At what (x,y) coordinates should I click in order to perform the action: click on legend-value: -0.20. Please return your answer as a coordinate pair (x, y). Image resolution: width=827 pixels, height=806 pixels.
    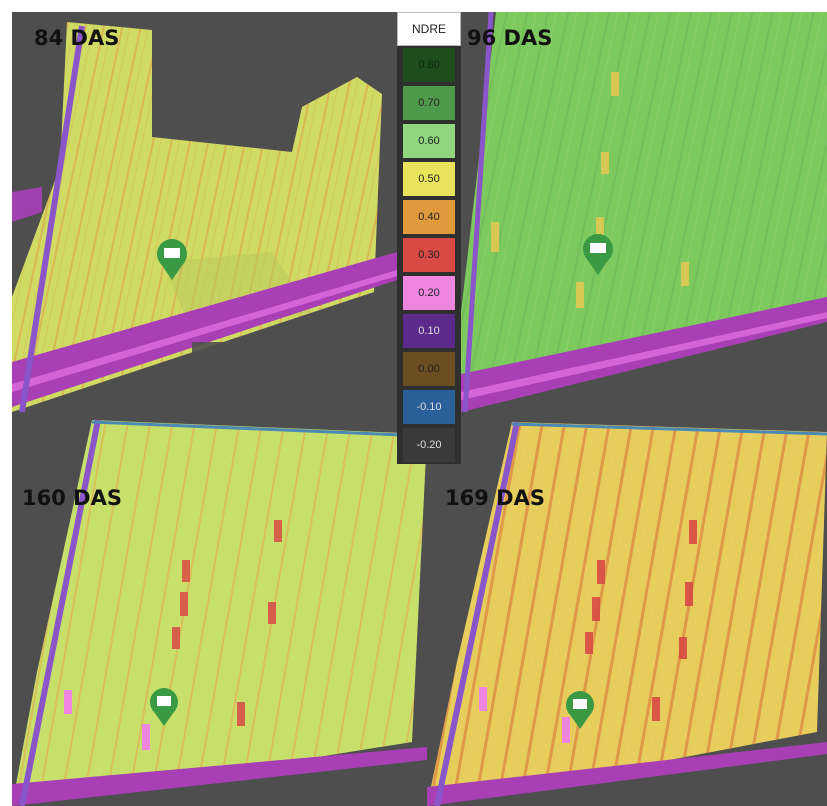
    Looking at the image, I should click on (429, 445).